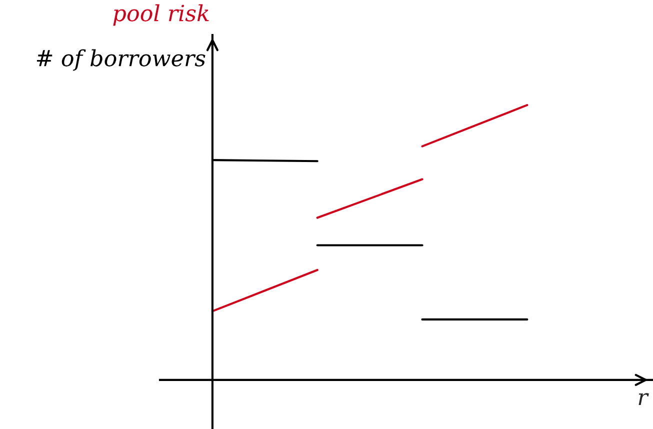 This screenshot has width=653, height=429. I want to click on x-axis-title: r, so click(643, 399).